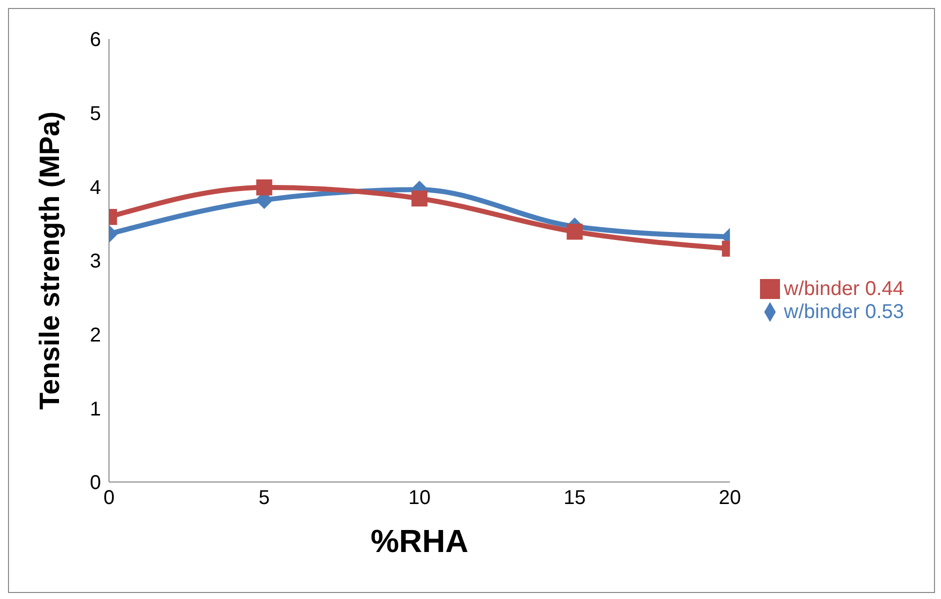 The width and height of the screenshot is (941, 599). Describe the element at coordinates (95, 187) in the screenshot. I see `y-tick-label: 4` at that location.